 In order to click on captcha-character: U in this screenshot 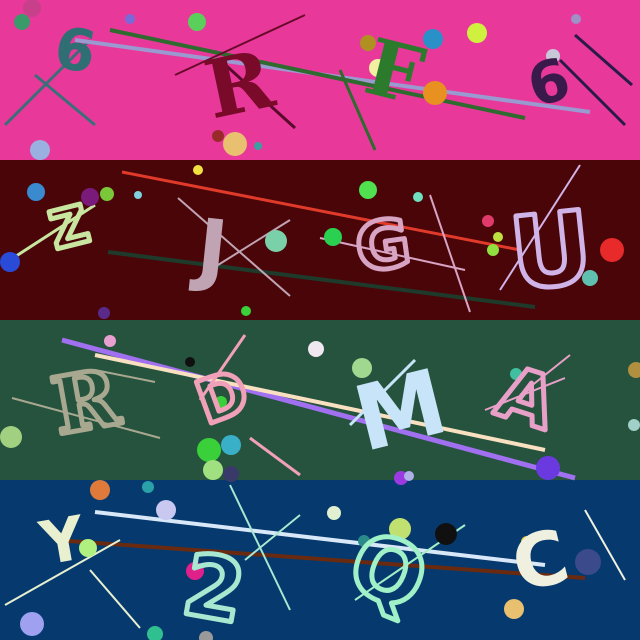, I will do `click(551, 251)`.